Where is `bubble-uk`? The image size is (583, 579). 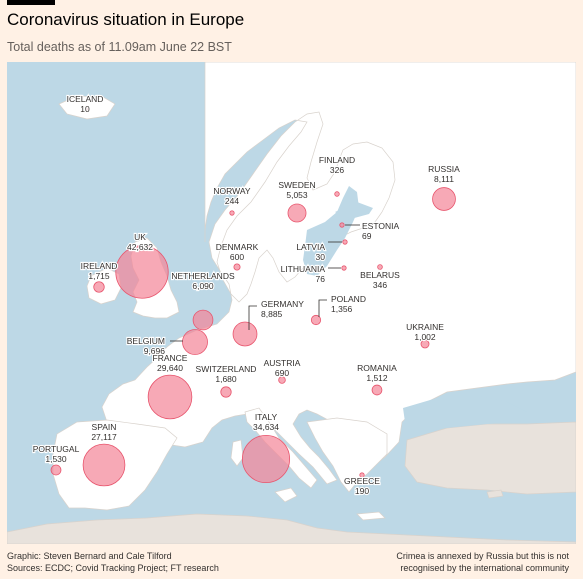
bubble-uk is located at coordinates (142, 272).